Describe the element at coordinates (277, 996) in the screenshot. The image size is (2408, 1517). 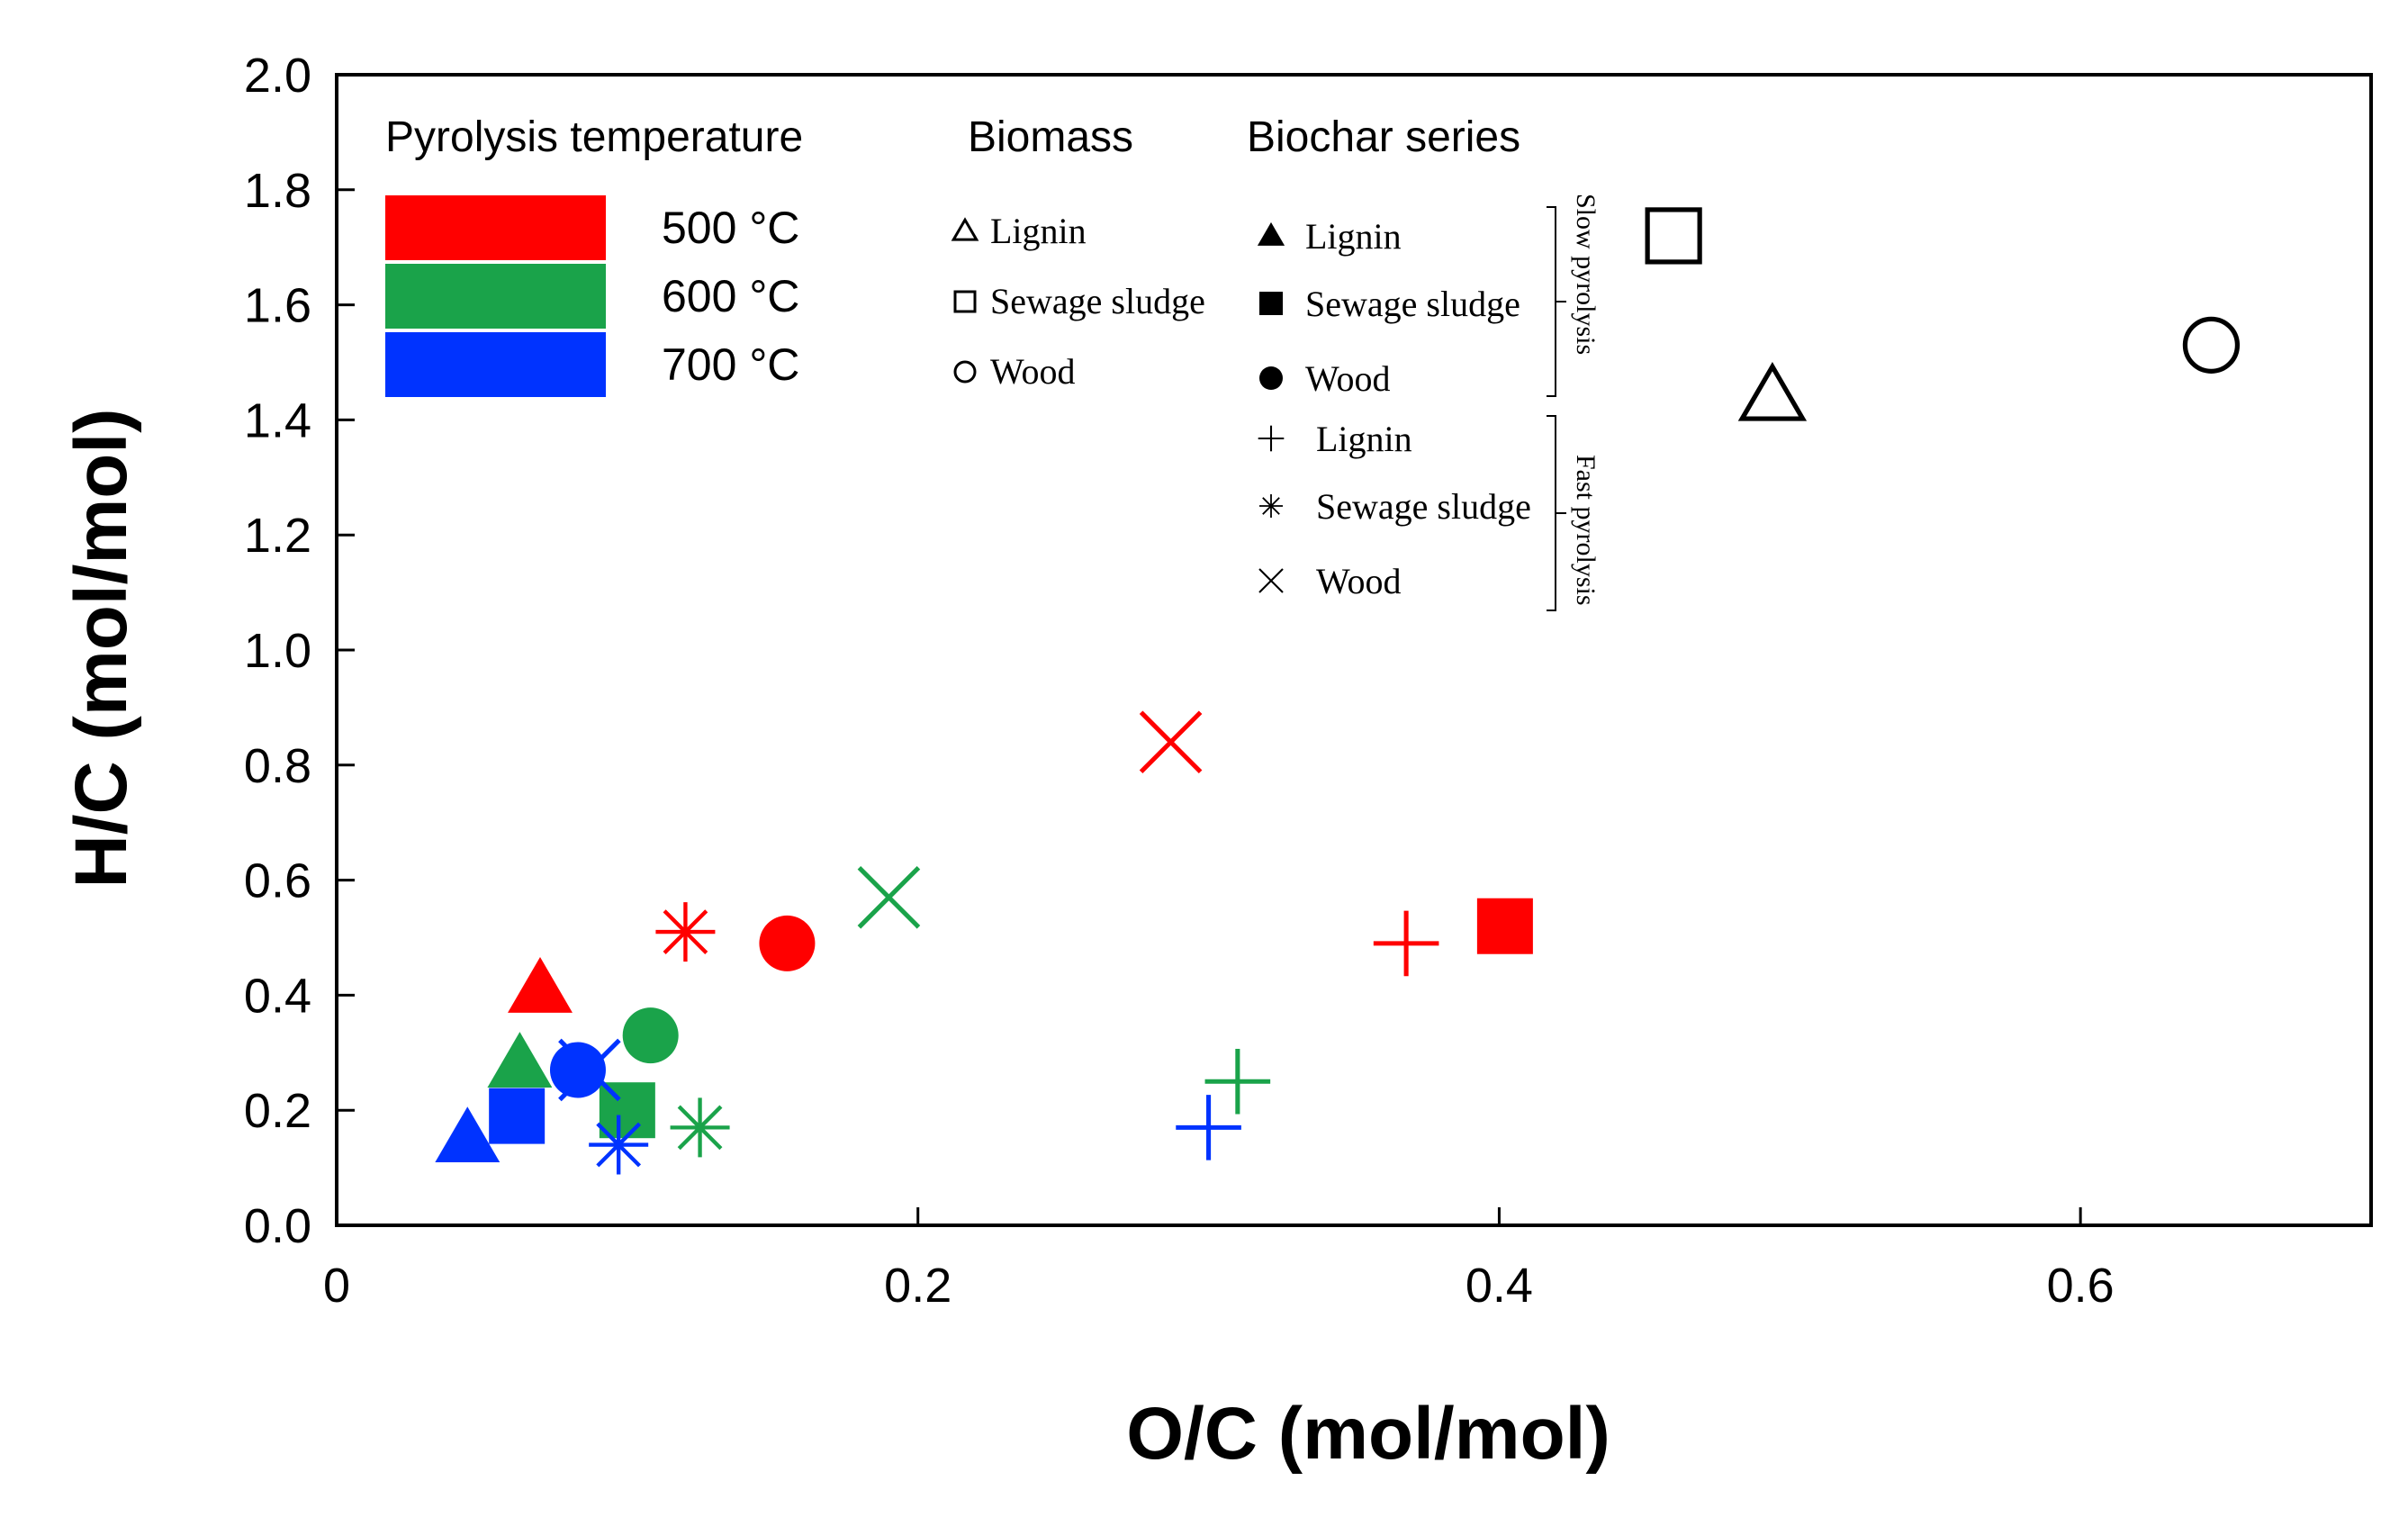
I see `y-tick-label: 0.4` at that location.